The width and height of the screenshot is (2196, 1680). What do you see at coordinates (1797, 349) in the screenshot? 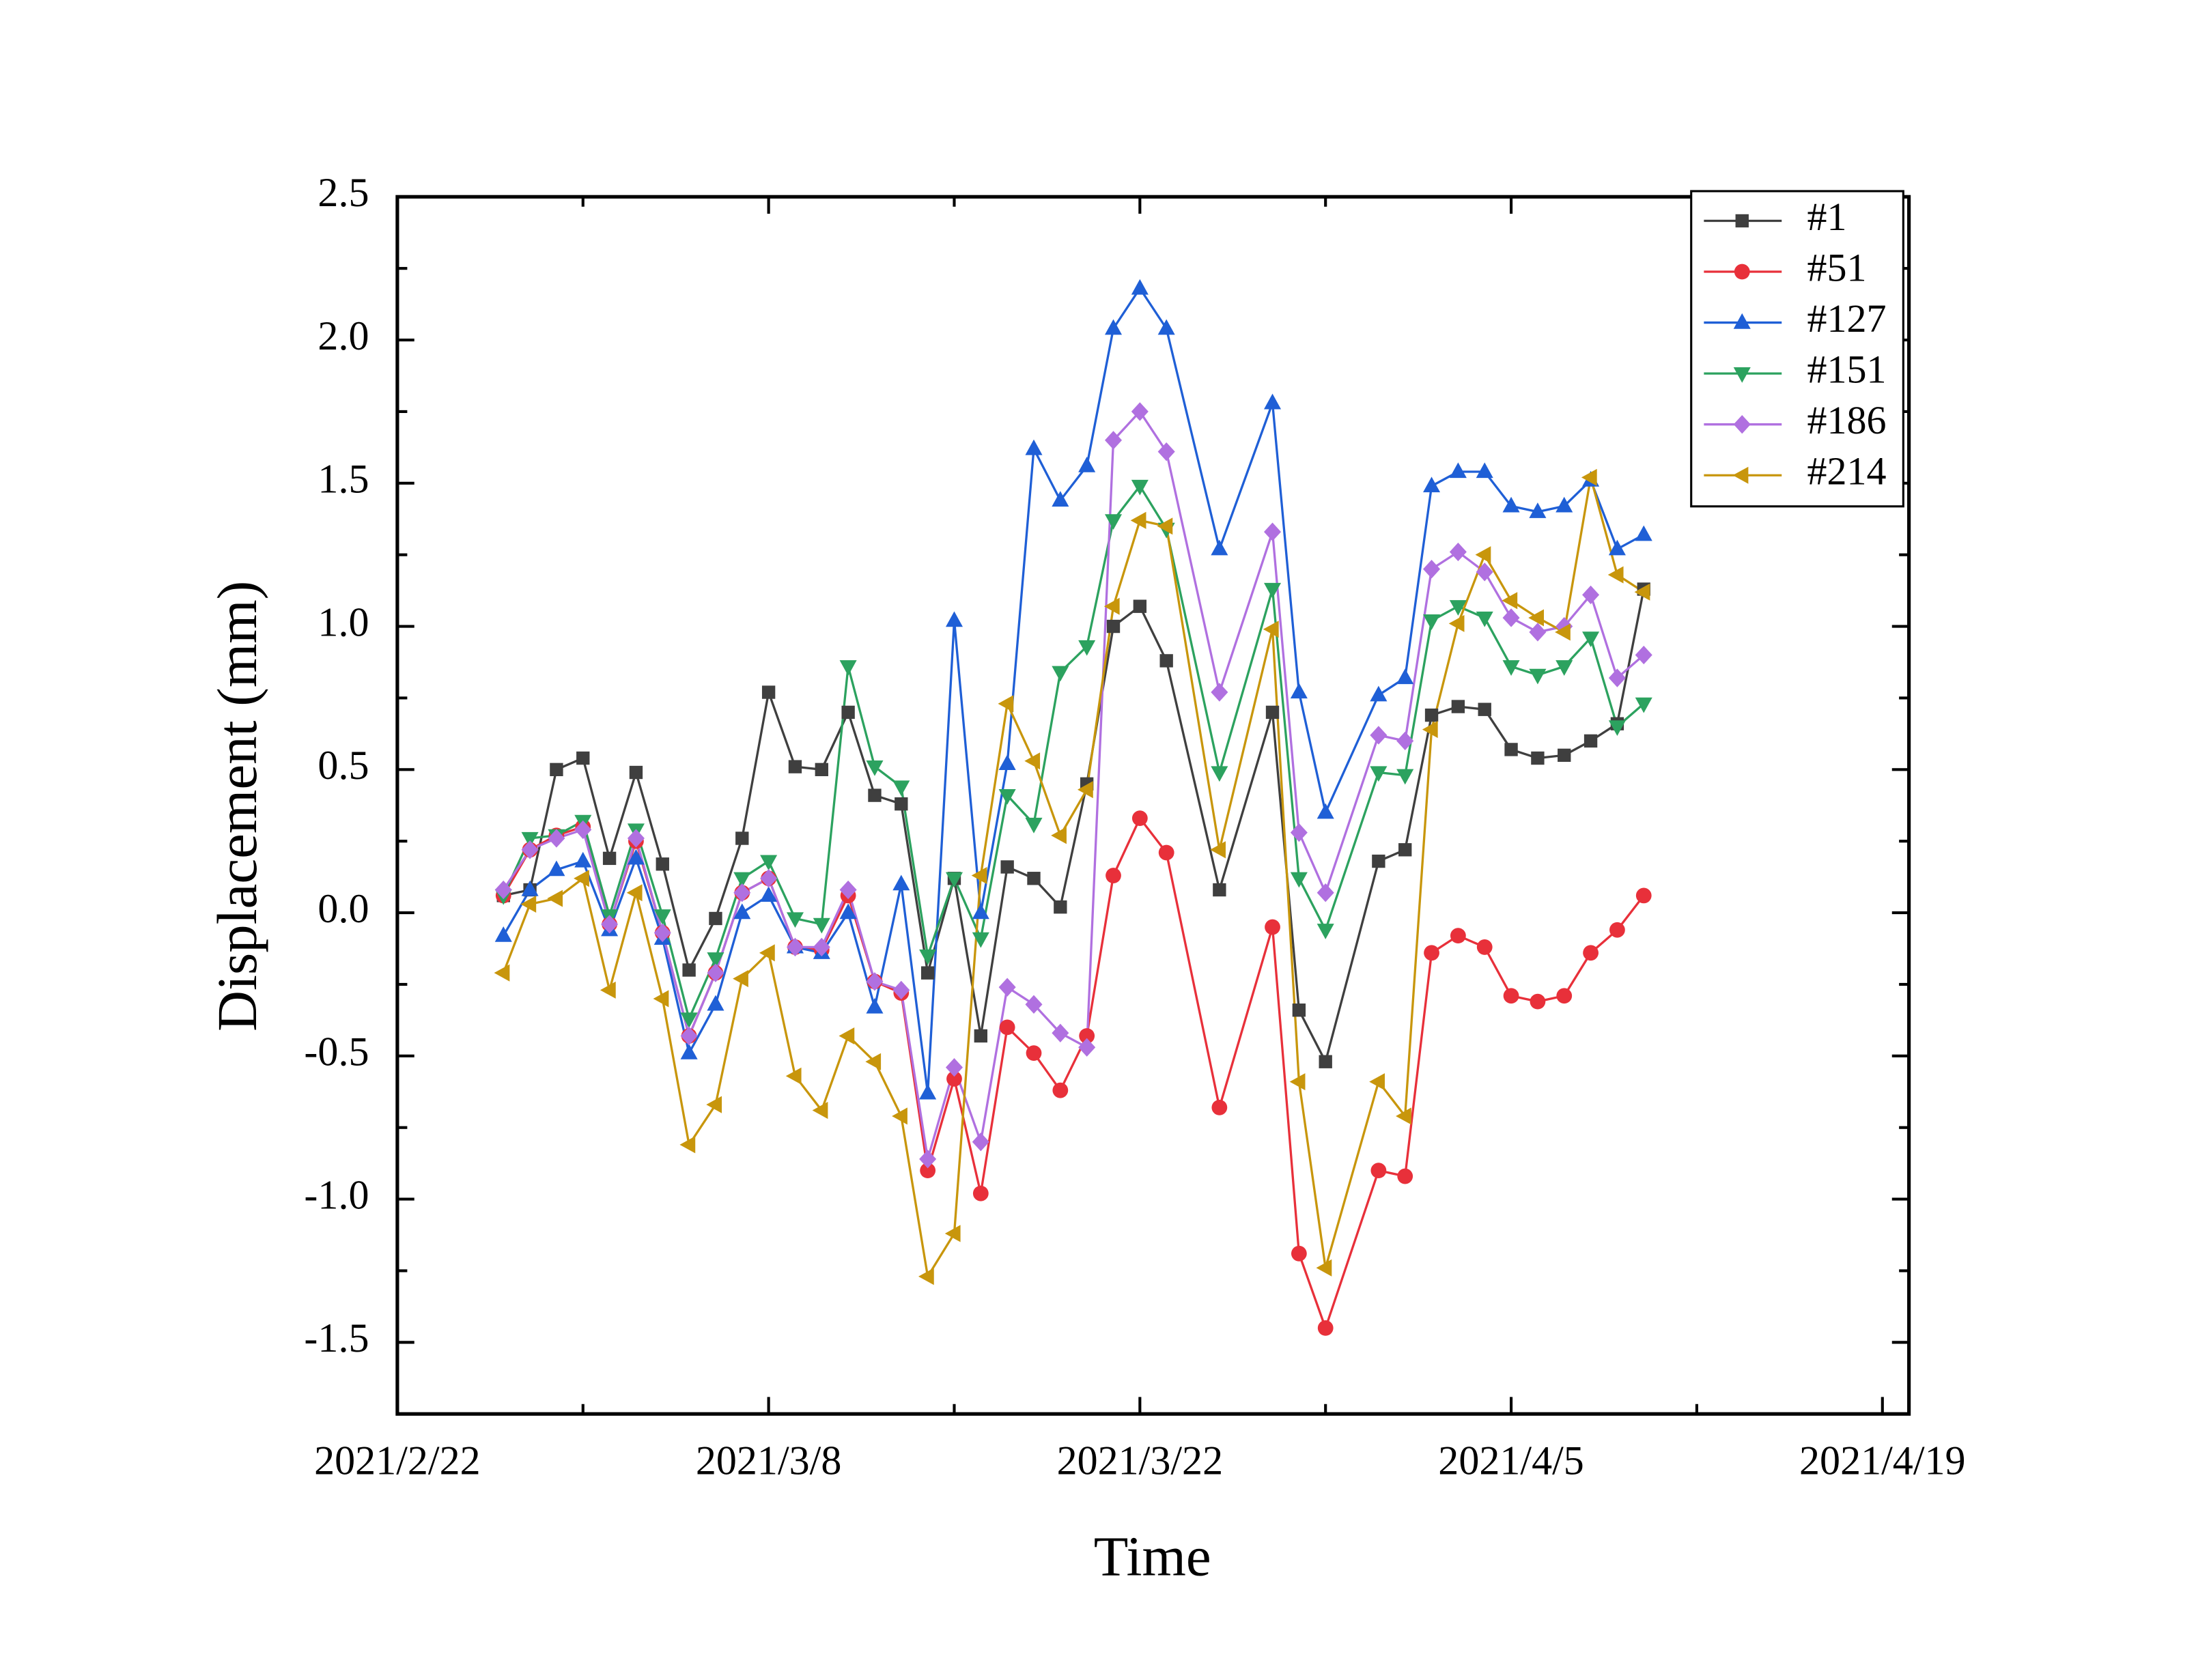
I see `legend-box` at bounding box center [1797, 349].